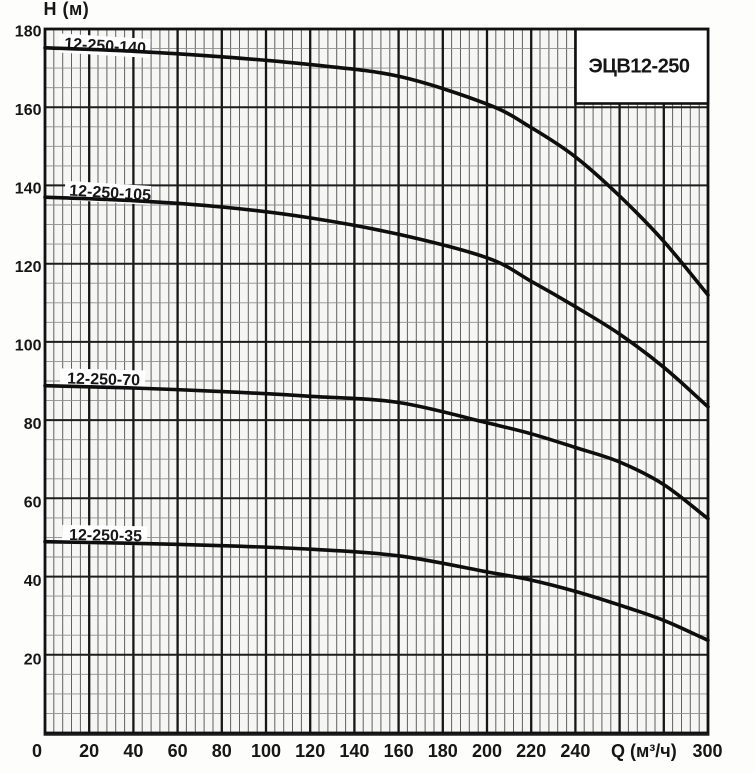 This screenshot has width=755, height=773. What do you see at coordinates (67, 9) in the screenshot?
I see `svg-text: H (м)` at bounding box center [67, 9].